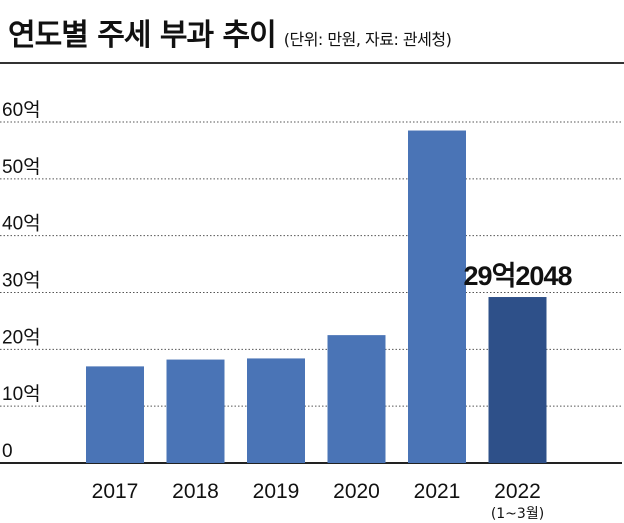 This screenshot has width=624, height=523. I want to click on bar-2019, so click(276, 410).